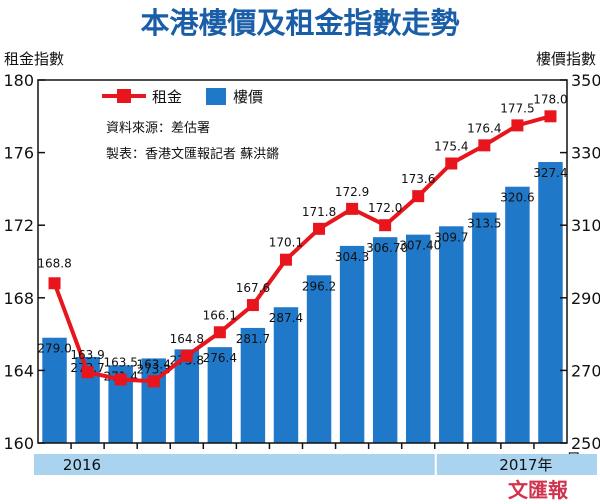  I want to click on legend: 租金 樓價, so click(182, 97).